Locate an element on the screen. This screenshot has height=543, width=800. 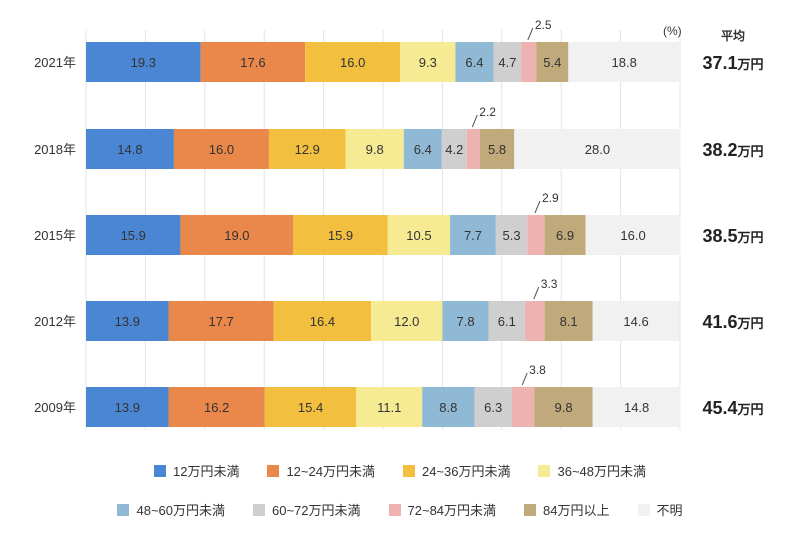
category-label: 2009年 is located at coordinates (55, 407).